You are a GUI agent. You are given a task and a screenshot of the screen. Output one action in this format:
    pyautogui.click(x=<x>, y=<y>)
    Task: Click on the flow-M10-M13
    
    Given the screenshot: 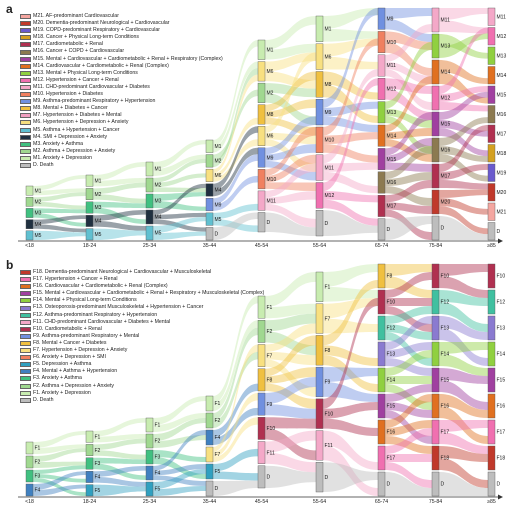 What is the action you would take?
    pyautogui.click(x=408, y=40)
    